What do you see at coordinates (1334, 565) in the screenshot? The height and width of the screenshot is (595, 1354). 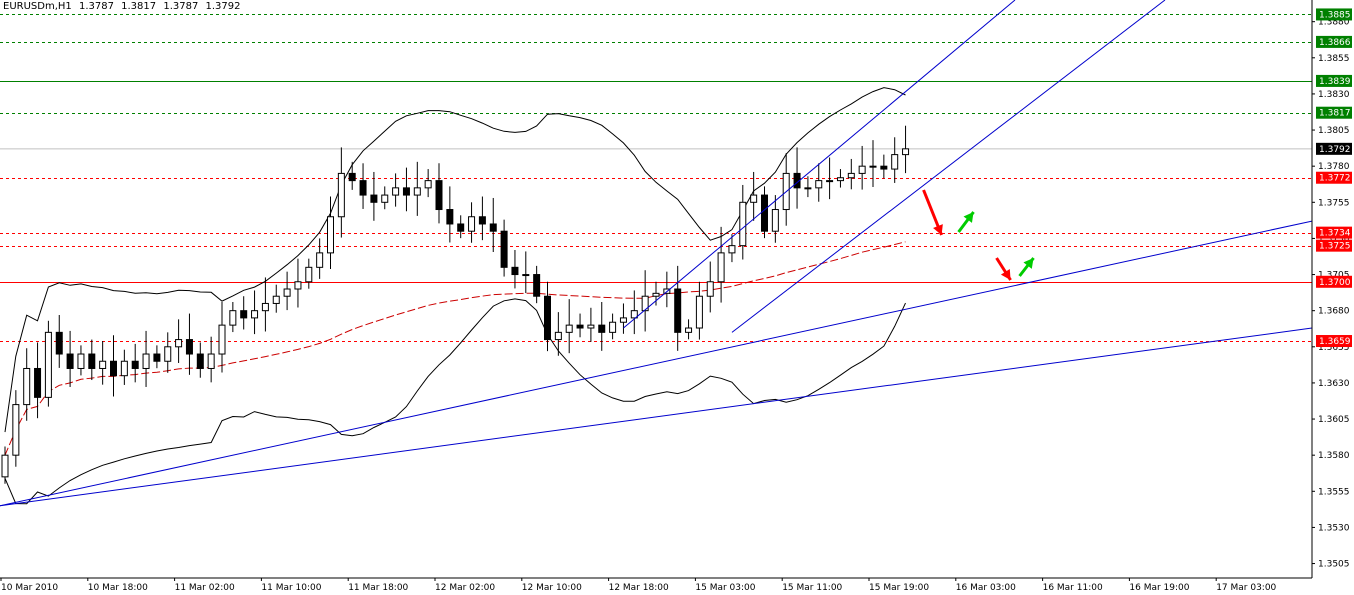 I see `price-tick-label: 1.3505` at bounding box center [1334, 565].